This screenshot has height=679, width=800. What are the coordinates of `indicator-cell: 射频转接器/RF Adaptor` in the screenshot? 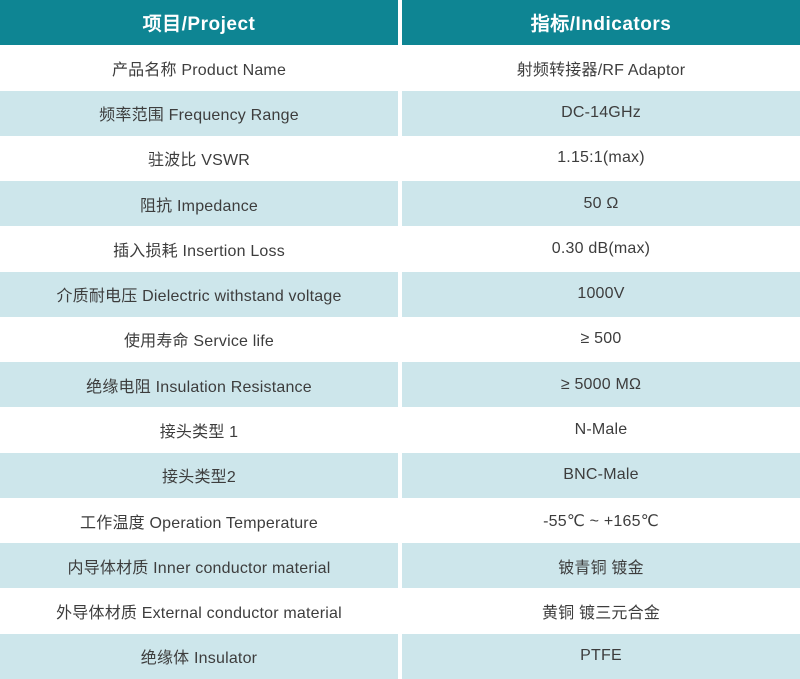 It's located at (601, 68).